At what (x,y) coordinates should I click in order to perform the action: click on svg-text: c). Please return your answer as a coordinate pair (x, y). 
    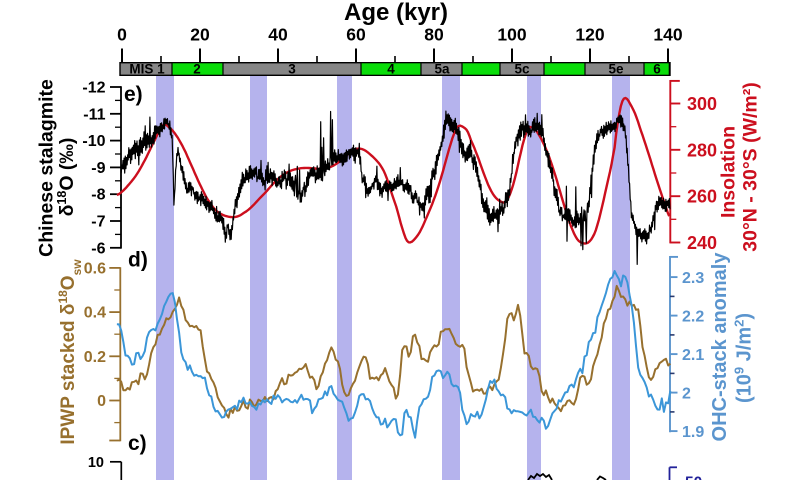
    Looking at the image, I should click on (137, 443).